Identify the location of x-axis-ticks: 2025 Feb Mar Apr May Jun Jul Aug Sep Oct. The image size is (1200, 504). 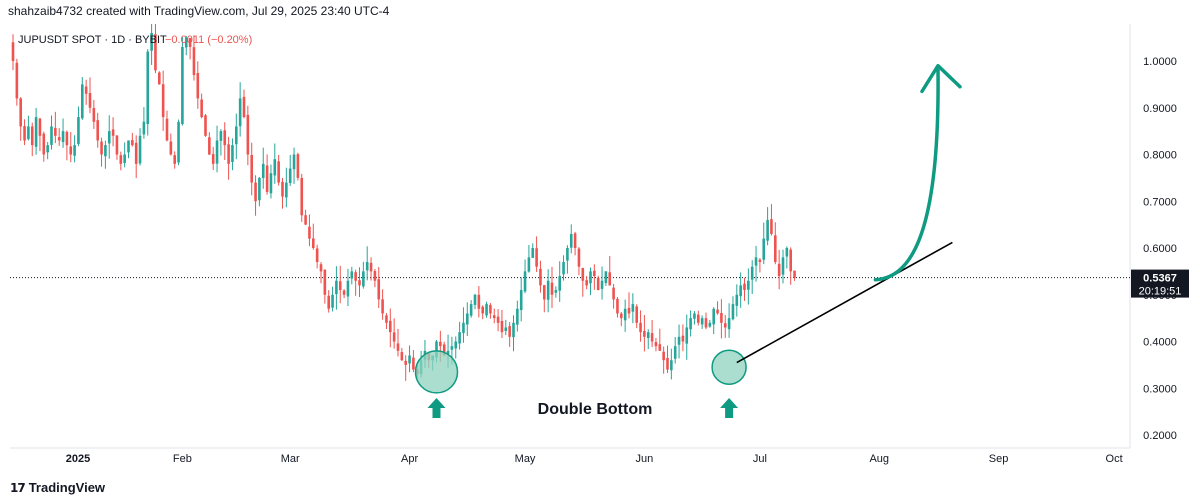
(594, 459).